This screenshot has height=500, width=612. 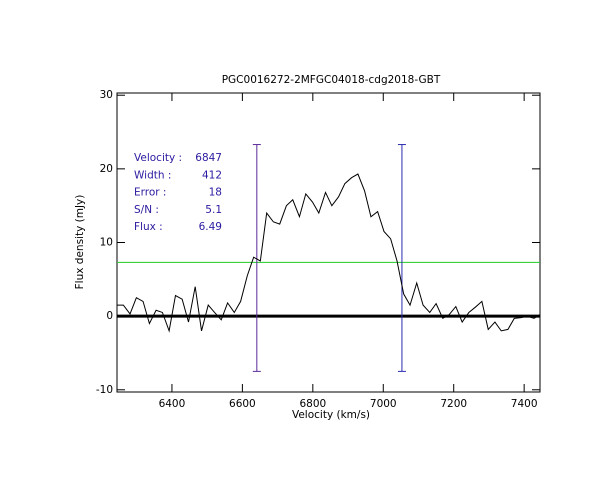 What do you see at coordinates (215, 193) in the screenshot?
I see `annotation-value: 18` at bounding box center [215, 193].